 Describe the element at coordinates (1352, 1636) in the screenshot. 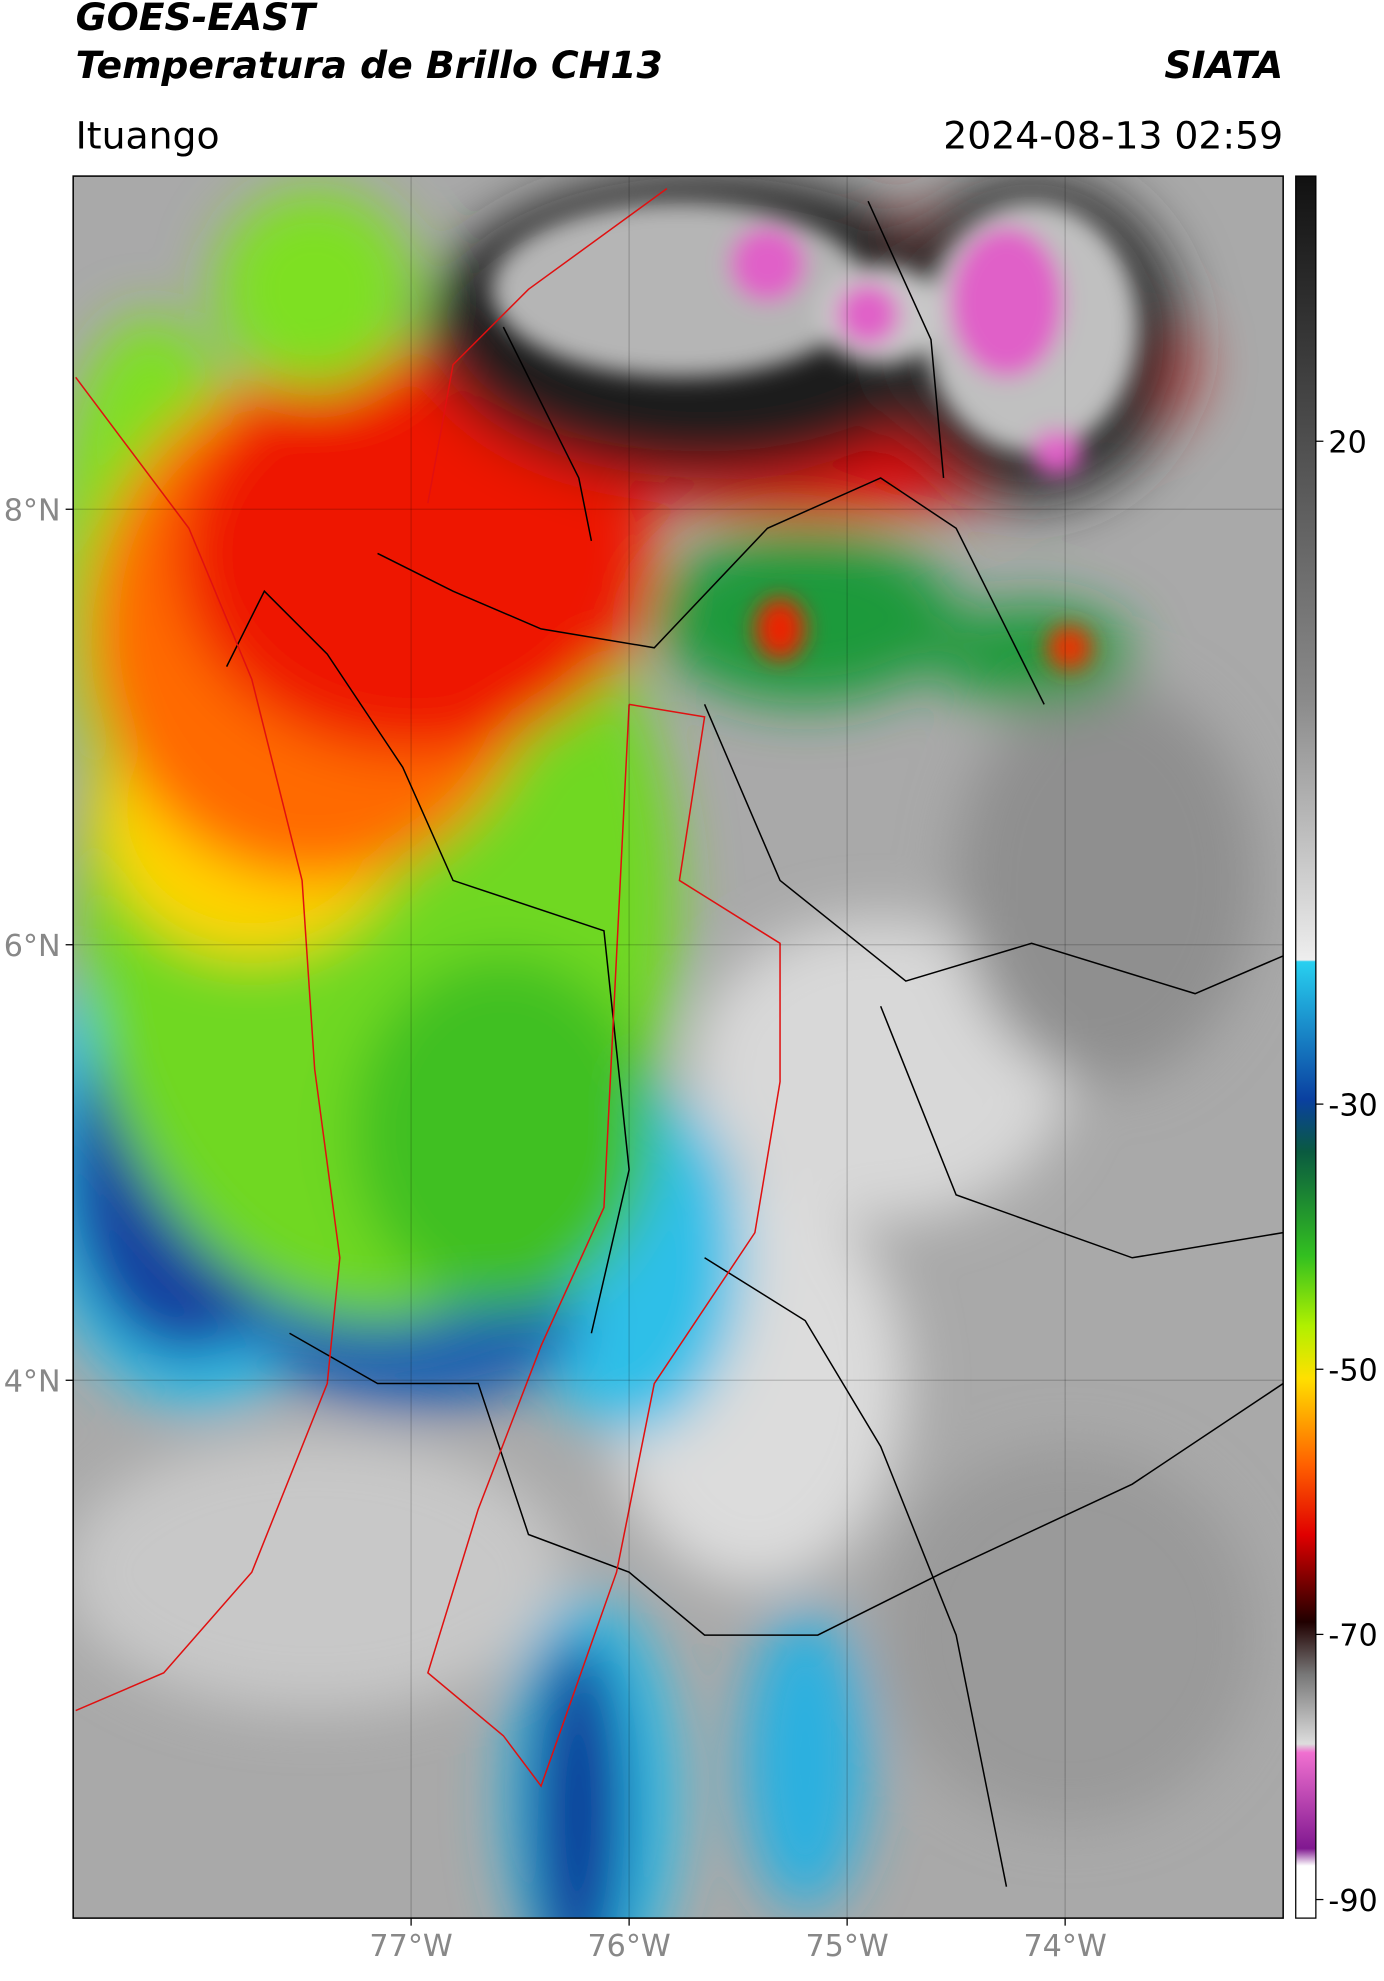

I see `colorbar-tick-label: -70` at that location.